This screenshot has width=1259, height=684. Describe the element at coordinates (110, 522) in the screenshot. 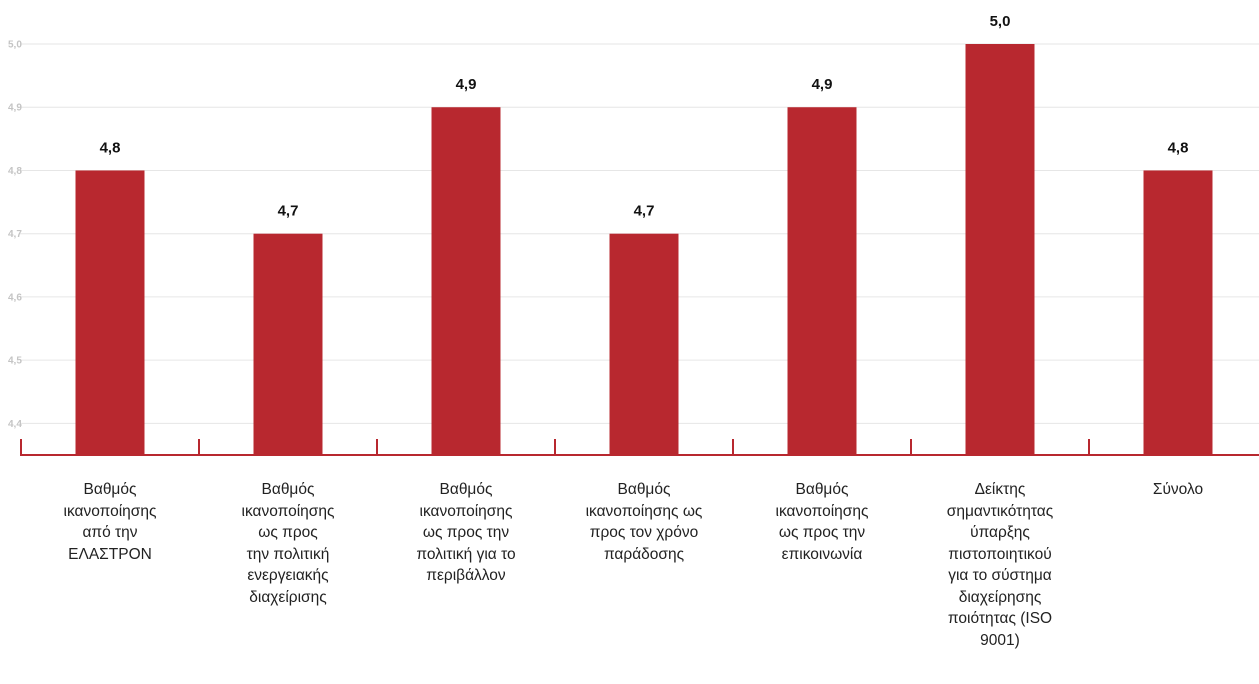

I see `x-tick-label: Βαθμός ικανοποίησης από την ΕΛΑΣΤΡΟΝ` at that location.